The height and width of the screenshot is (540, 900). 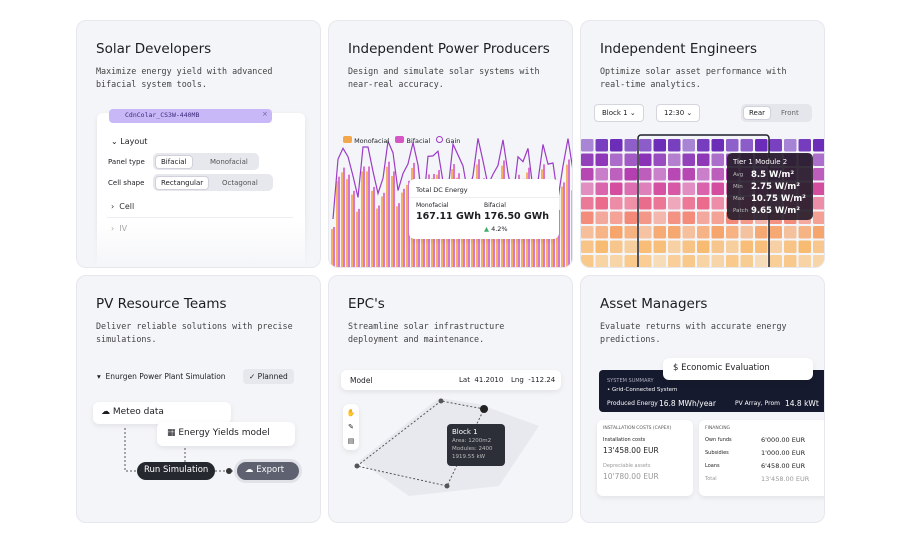 I want to click on stat-value: 9.65 W/m², so click(x=775, y=211).